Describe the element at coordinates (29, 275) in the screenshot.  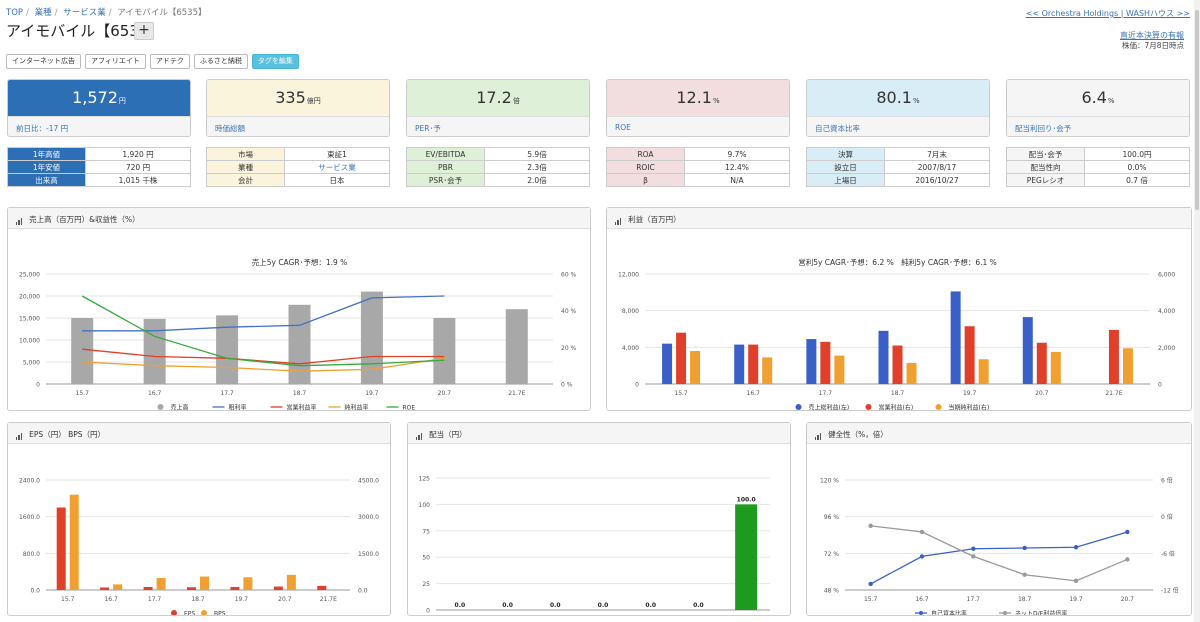
I see `y-tick-label: 25,000` at that location.